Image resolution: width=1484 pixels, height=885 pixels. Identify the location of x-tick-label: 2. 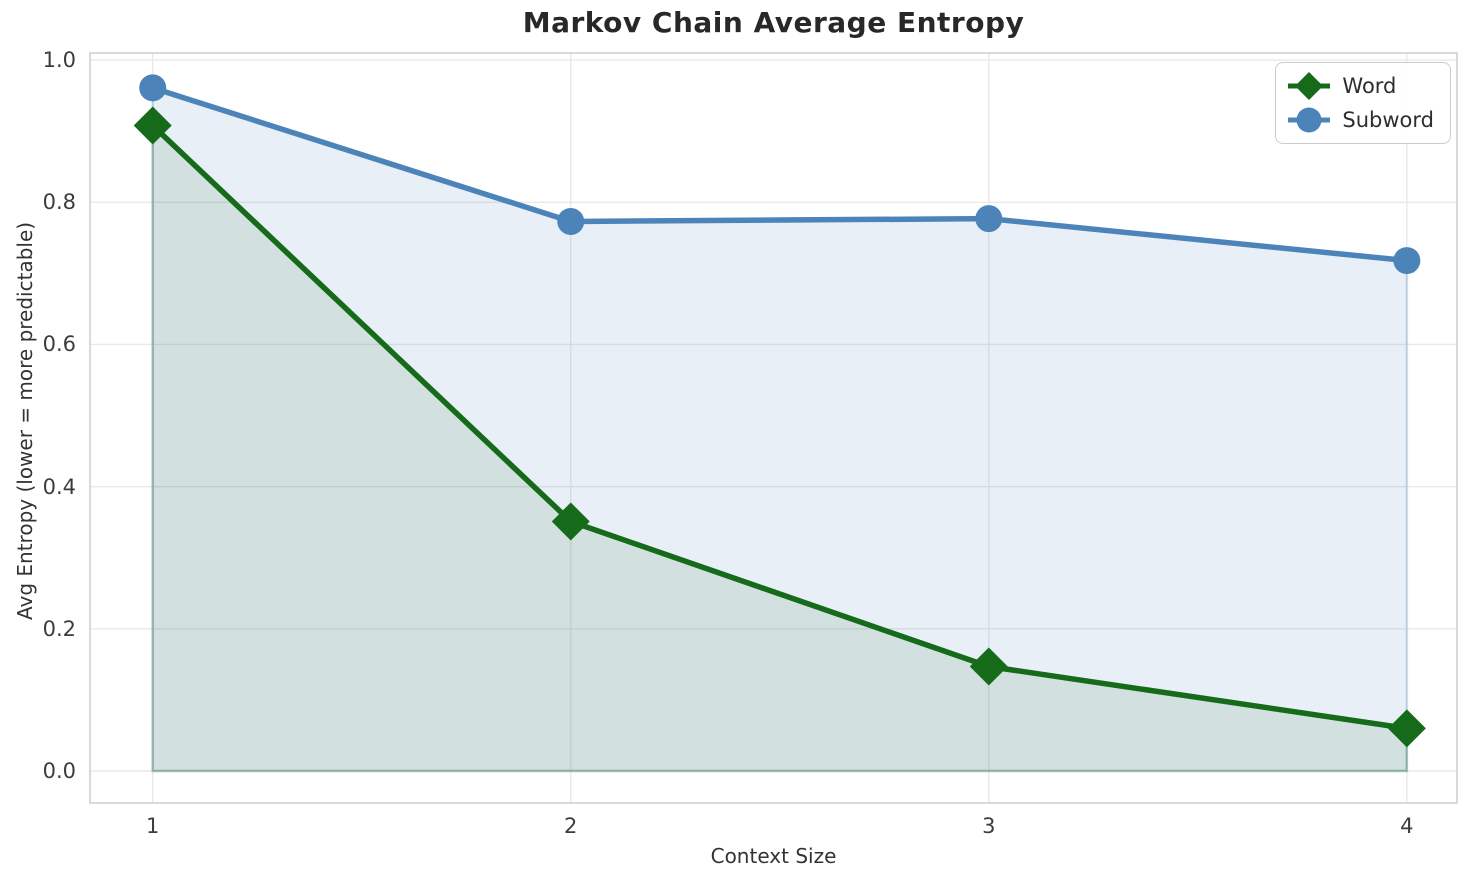
(571, 826).